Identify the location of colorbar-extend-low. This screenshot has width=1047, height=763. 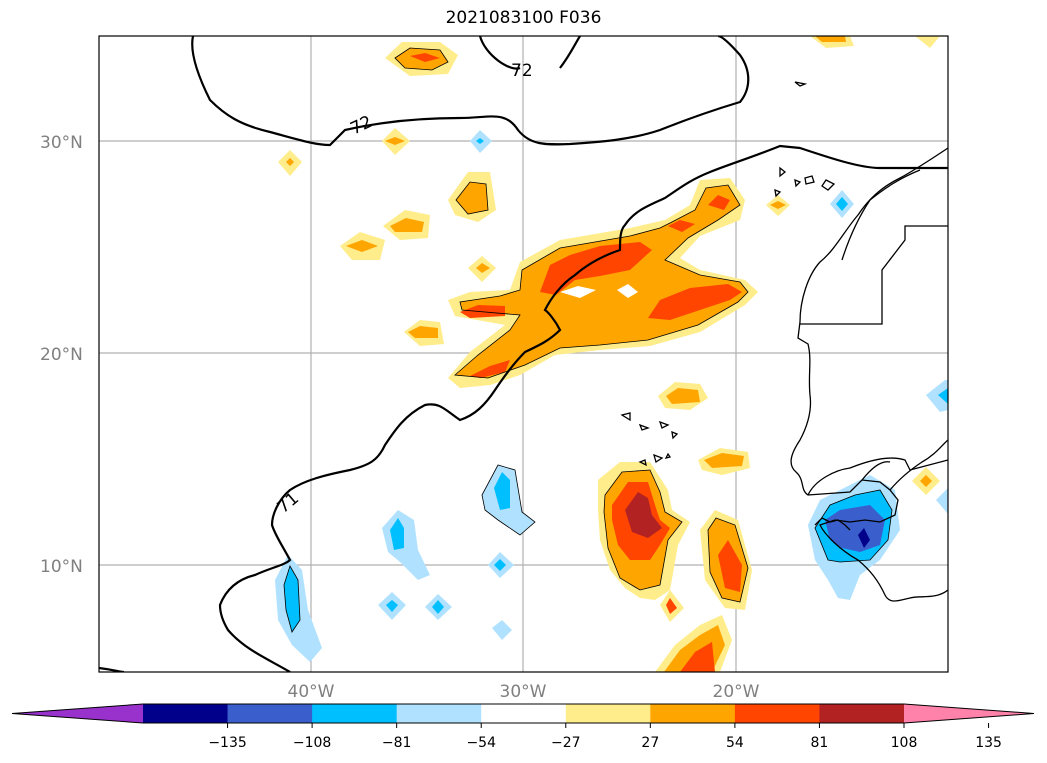
(77, 713).